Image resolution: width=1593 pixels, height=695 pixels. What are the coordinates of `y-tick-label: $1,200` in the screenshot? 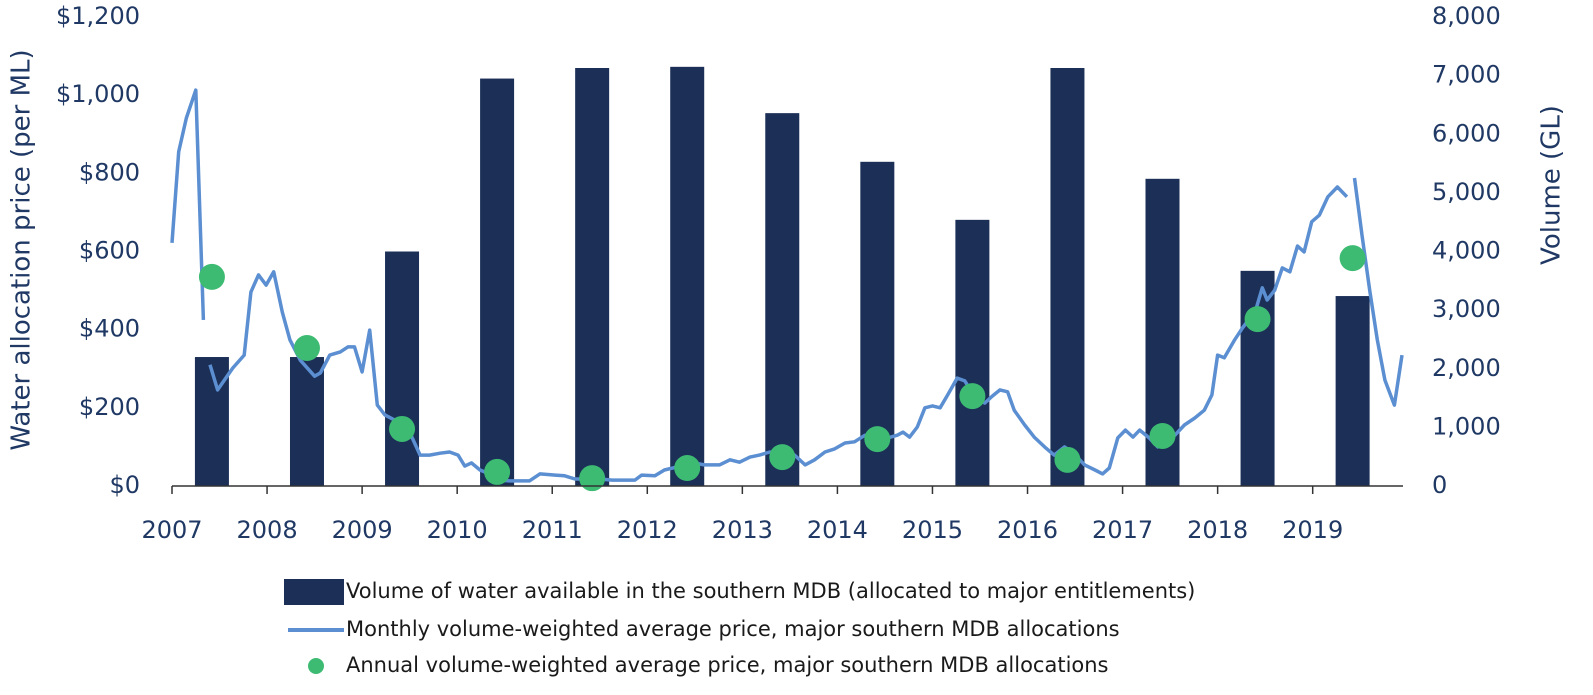 It's located at (98, 16).